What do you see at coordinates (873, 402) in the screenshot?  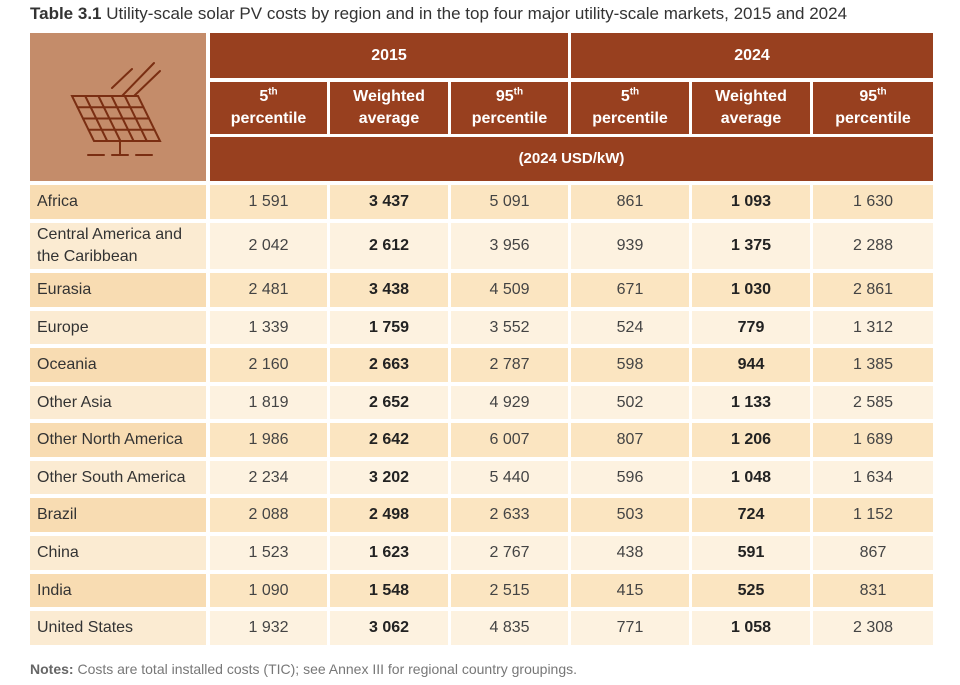 I see `value-cell: 2 585` at bounding box center [873, 402].